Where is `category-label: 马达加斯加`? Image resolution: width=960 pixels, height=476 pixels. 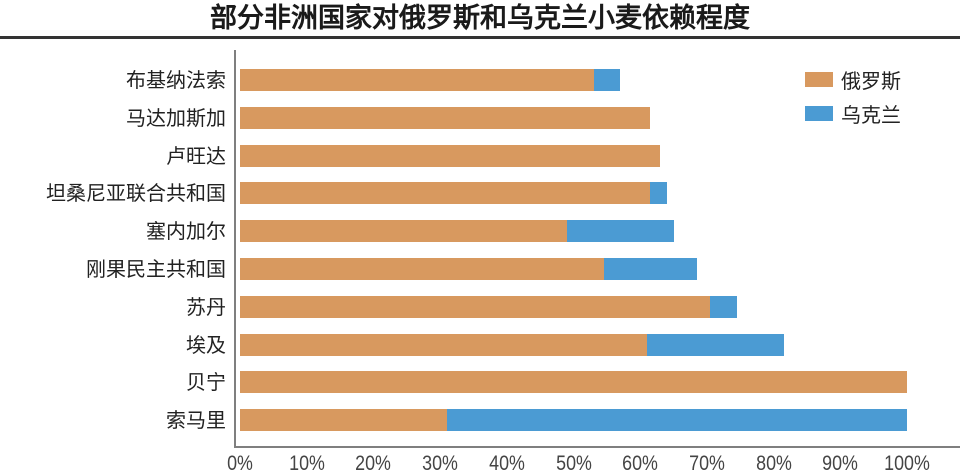
category-label: 马达加斯加 is located at coordinates (176, 117).